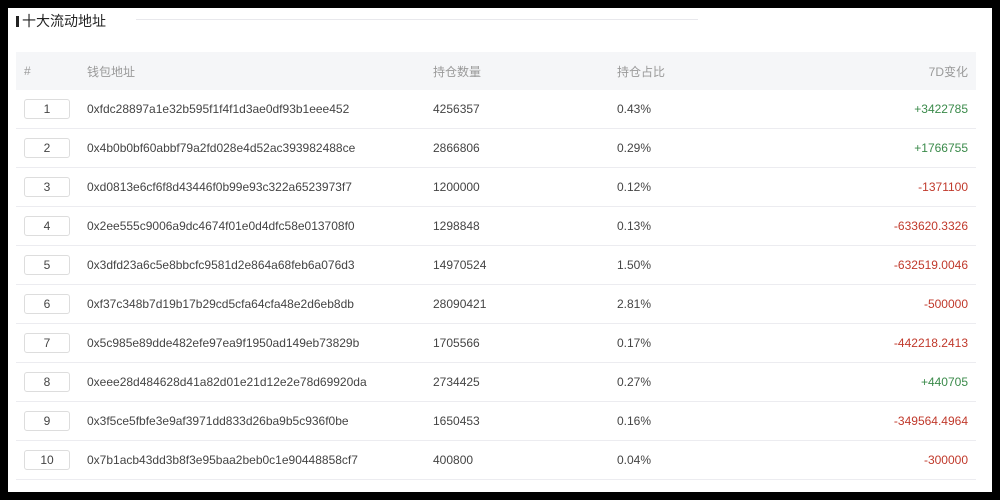 This screenshot has height=500, width=1000. What do you see at coordinates (456, 187) in the screenshot?
I see `amount-cell: 1200000` at bounding box center [456, 187].